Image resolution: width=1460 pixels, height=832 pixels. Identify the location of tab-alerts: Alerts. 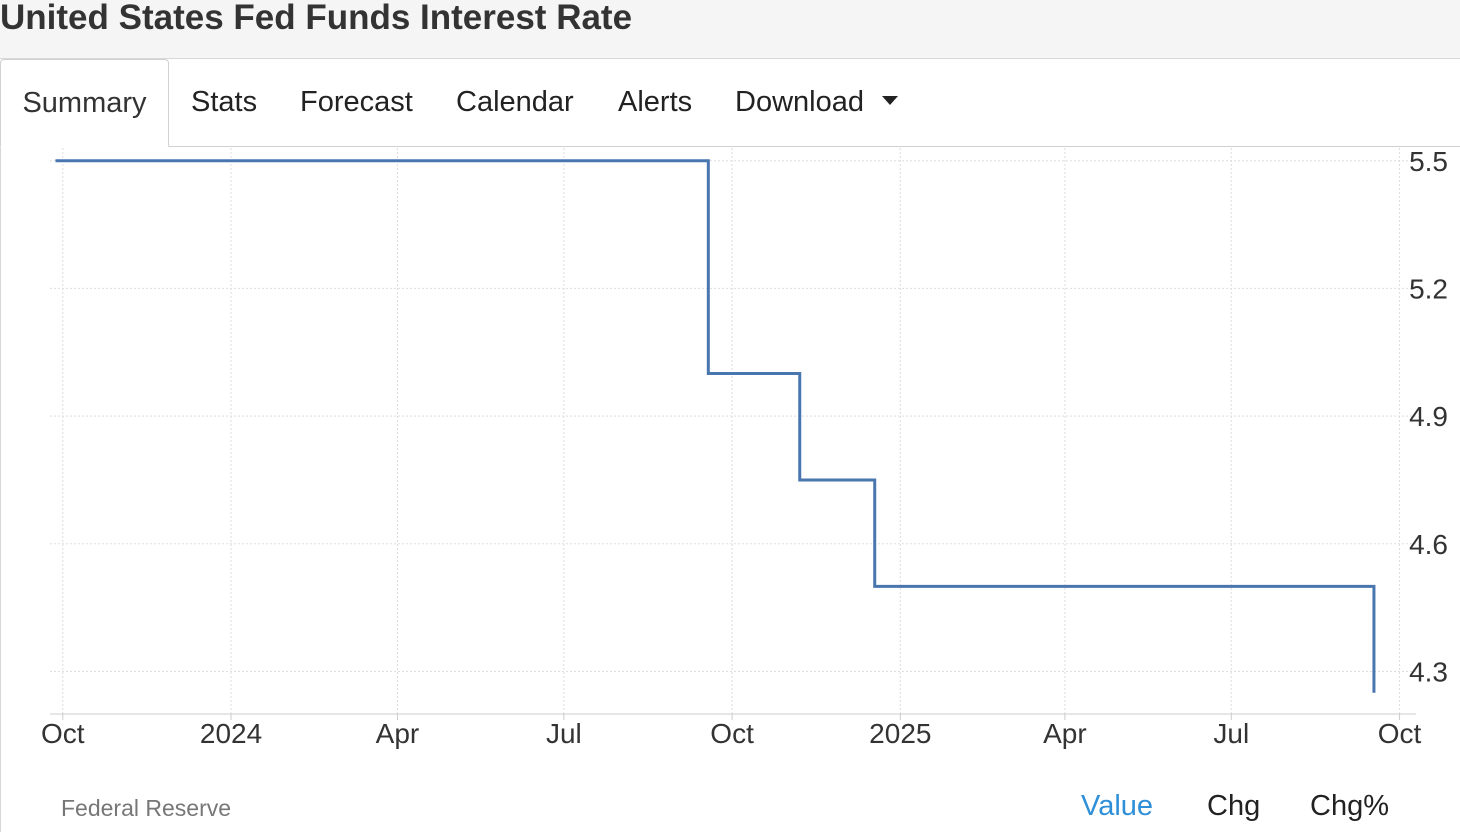
(655, 102).